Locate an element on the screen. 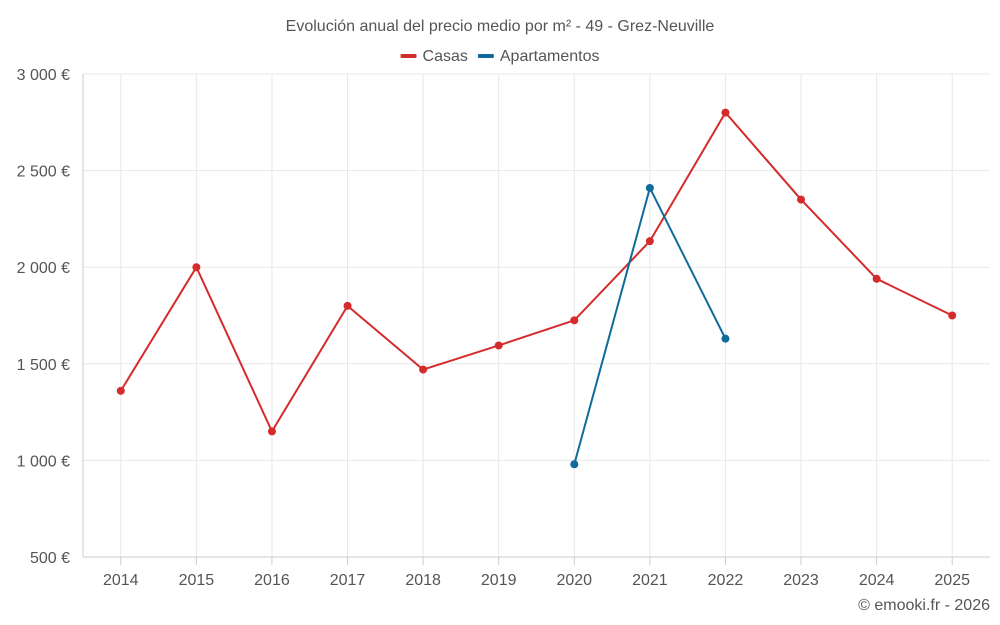  x-tick-label: 2018 is located at coordinates (423, 580).